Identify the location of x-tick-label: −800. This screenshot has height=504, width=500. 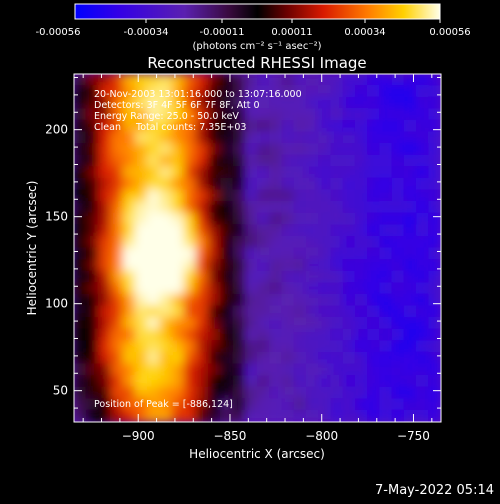
(321, 436).